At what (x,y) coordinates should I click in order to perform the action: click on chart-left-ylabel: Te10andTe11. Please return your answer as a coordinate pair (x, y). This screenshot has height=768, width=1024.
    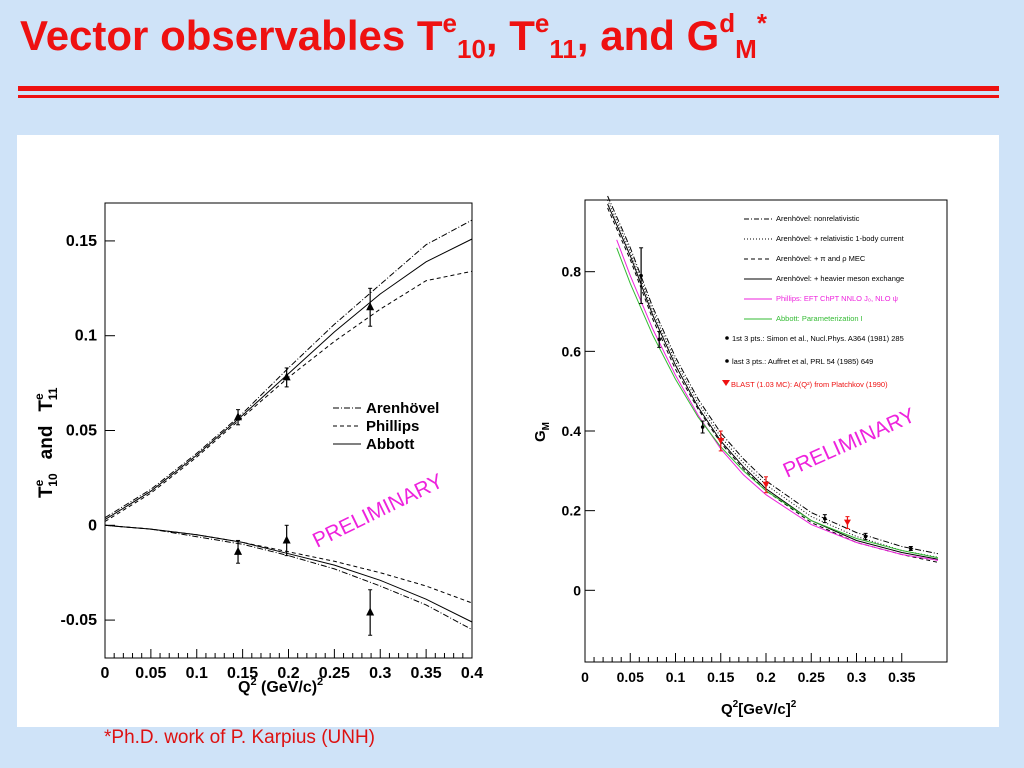
    Looking at the image, I should click on (46, 442).